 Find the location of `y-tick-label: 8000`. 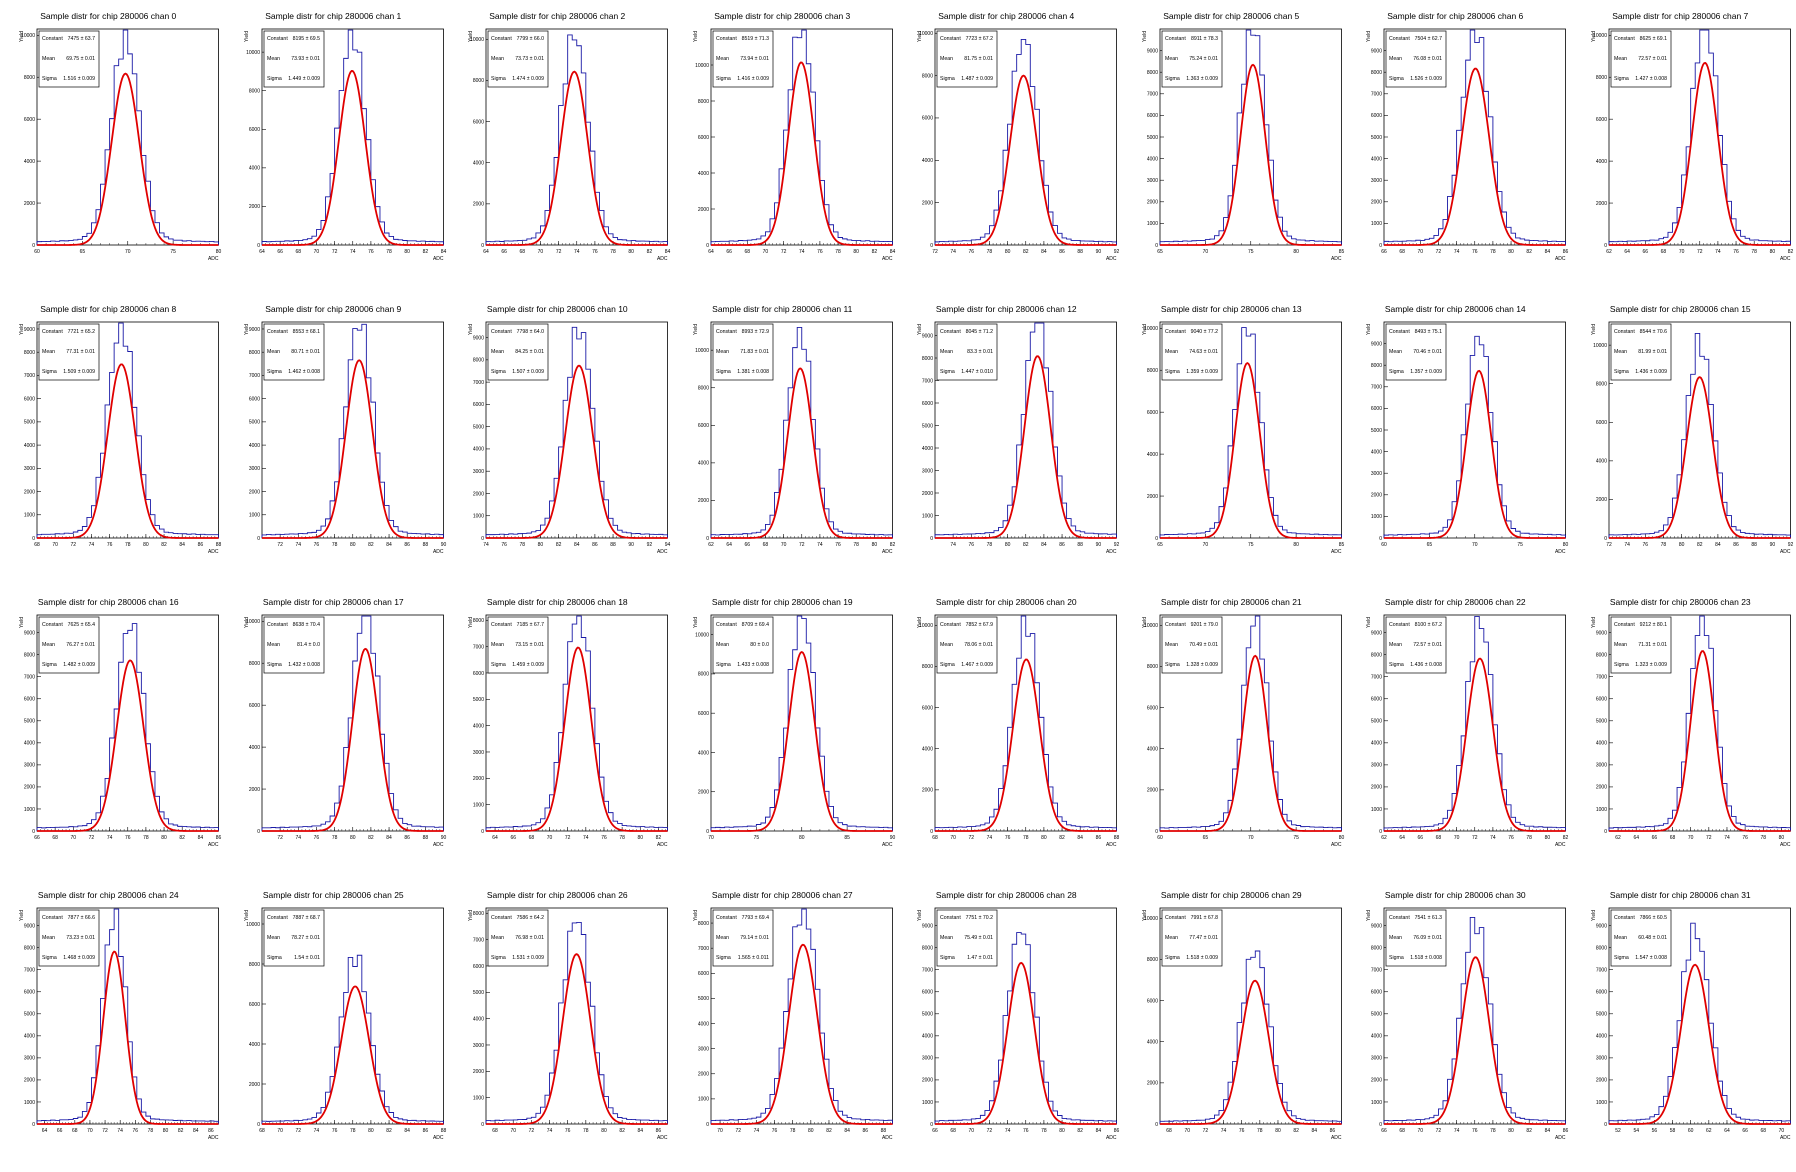

y-tick-label: 8000 is located at coordinates (1151, 371).